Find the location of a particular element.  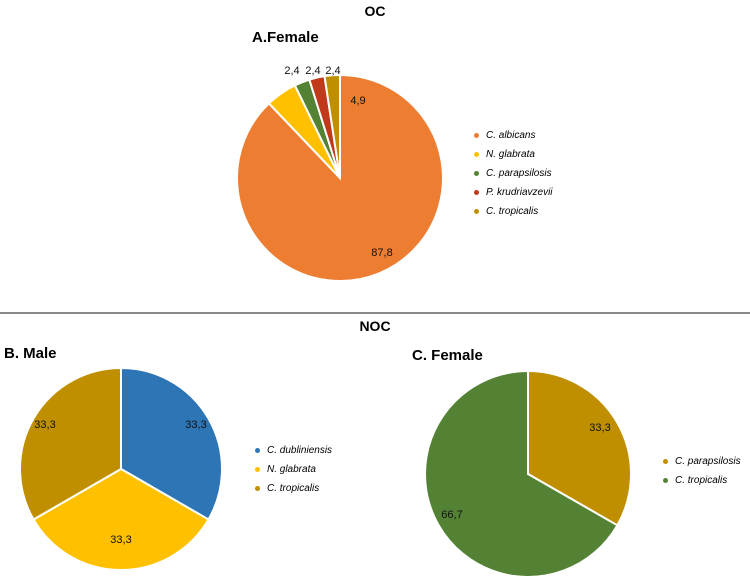

pie-chart-a-female: 87,8 4,9 2,4 2,4 2,4 is located at coordinates (340, 173).